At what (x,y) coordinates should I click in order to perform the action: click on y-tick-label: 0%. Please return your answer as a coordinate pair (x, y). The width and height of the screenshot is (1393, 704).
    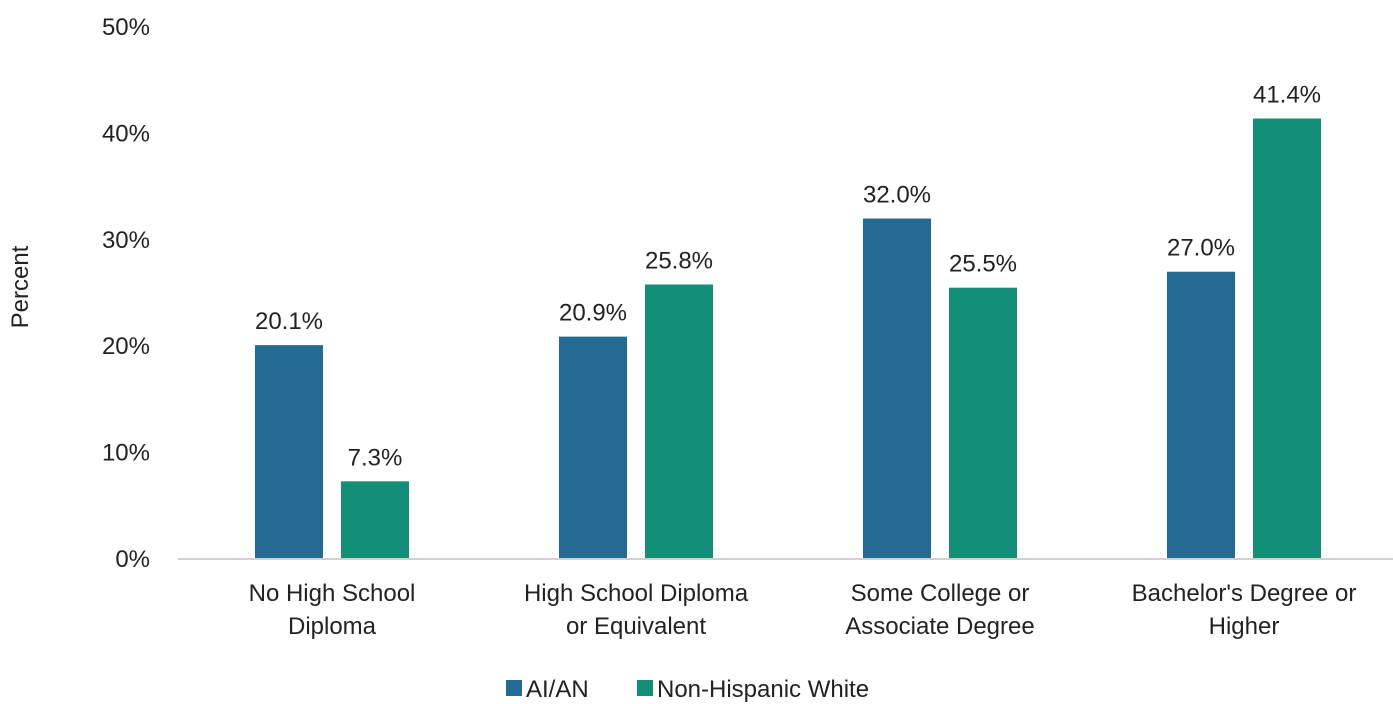
    Looking at the image, I should click on (132, 559).